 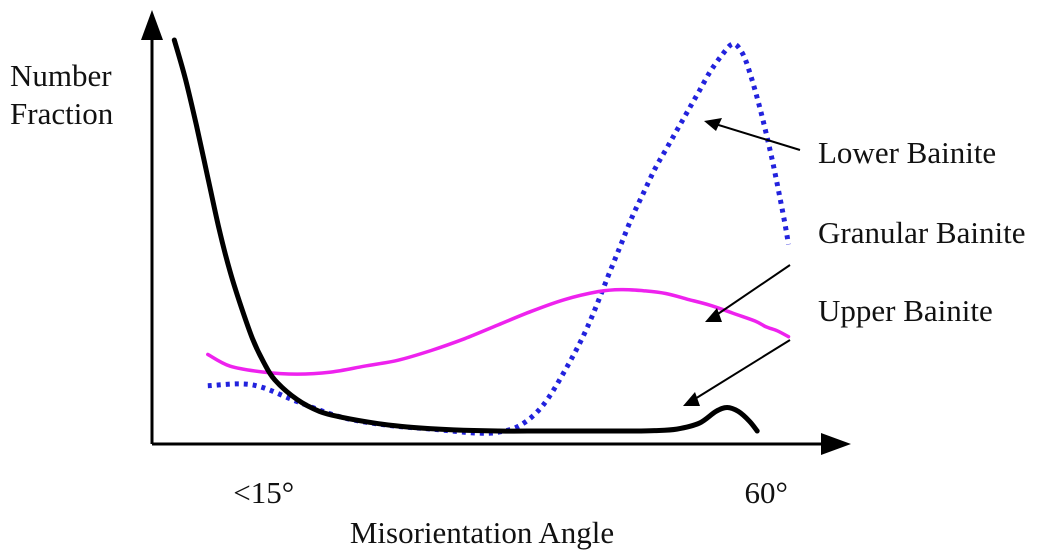 I want to click on y-axis-arrowhead, so click(x=152, y=25).